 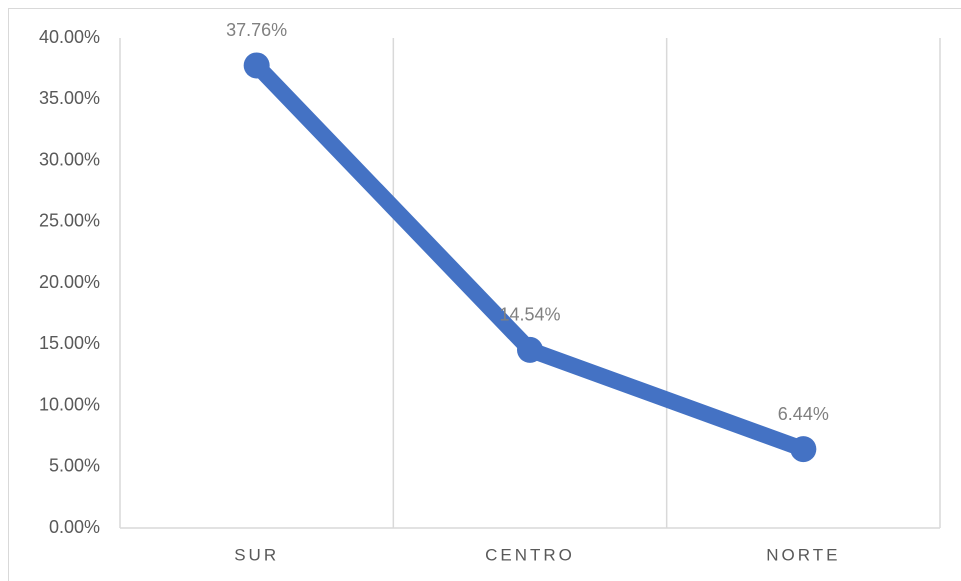 What do you see at coordinates (69, 343) in the screenshot?
I see `y-tick-label: 15.00%` at bounding box center [69, 343].